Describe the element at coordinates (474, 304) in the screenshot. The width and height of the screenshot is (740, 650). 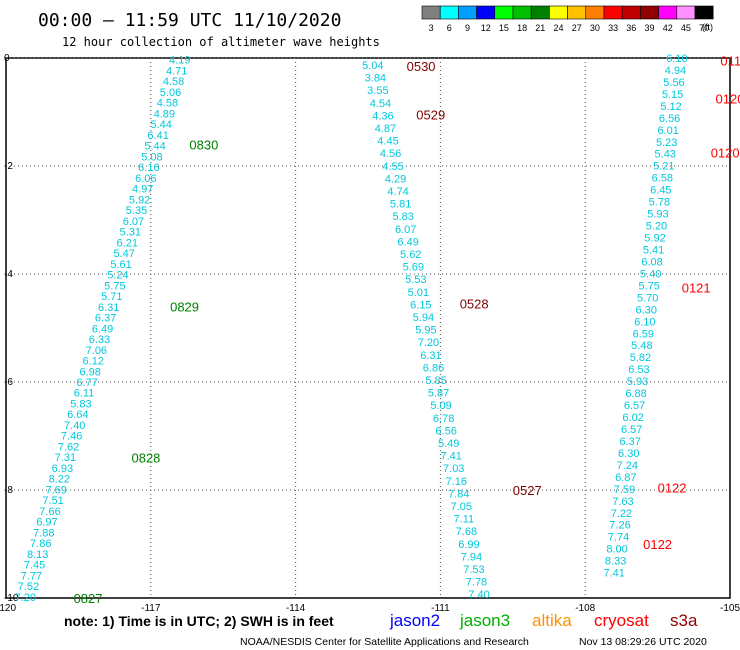
I see `time-label: 0528` at that location.